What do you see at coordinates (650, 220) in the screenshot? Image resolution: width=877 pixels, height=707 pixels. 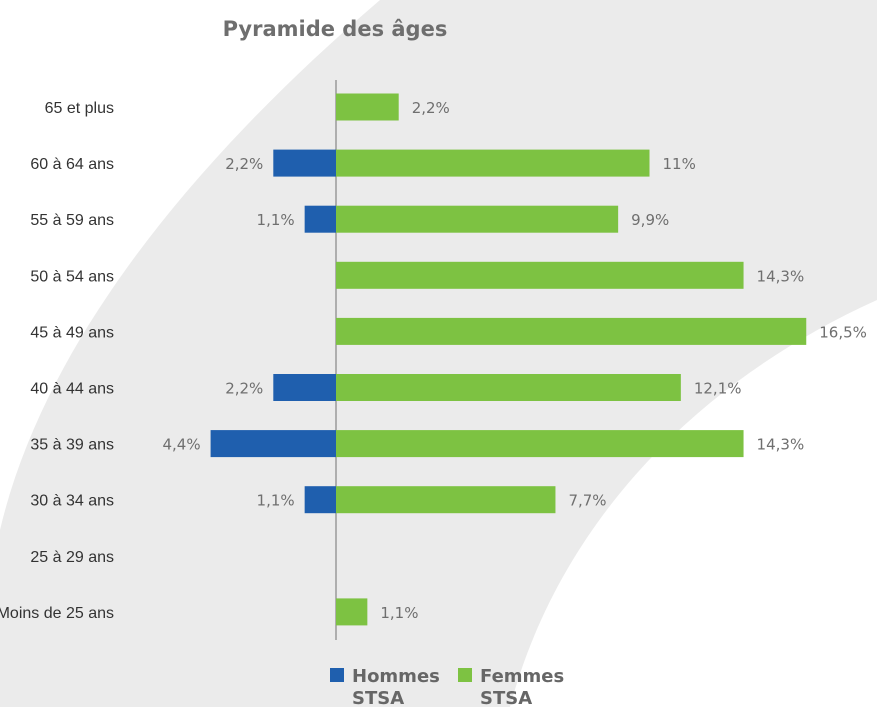 I see `data-label: 9,9%` at bounding box center [650, 220].